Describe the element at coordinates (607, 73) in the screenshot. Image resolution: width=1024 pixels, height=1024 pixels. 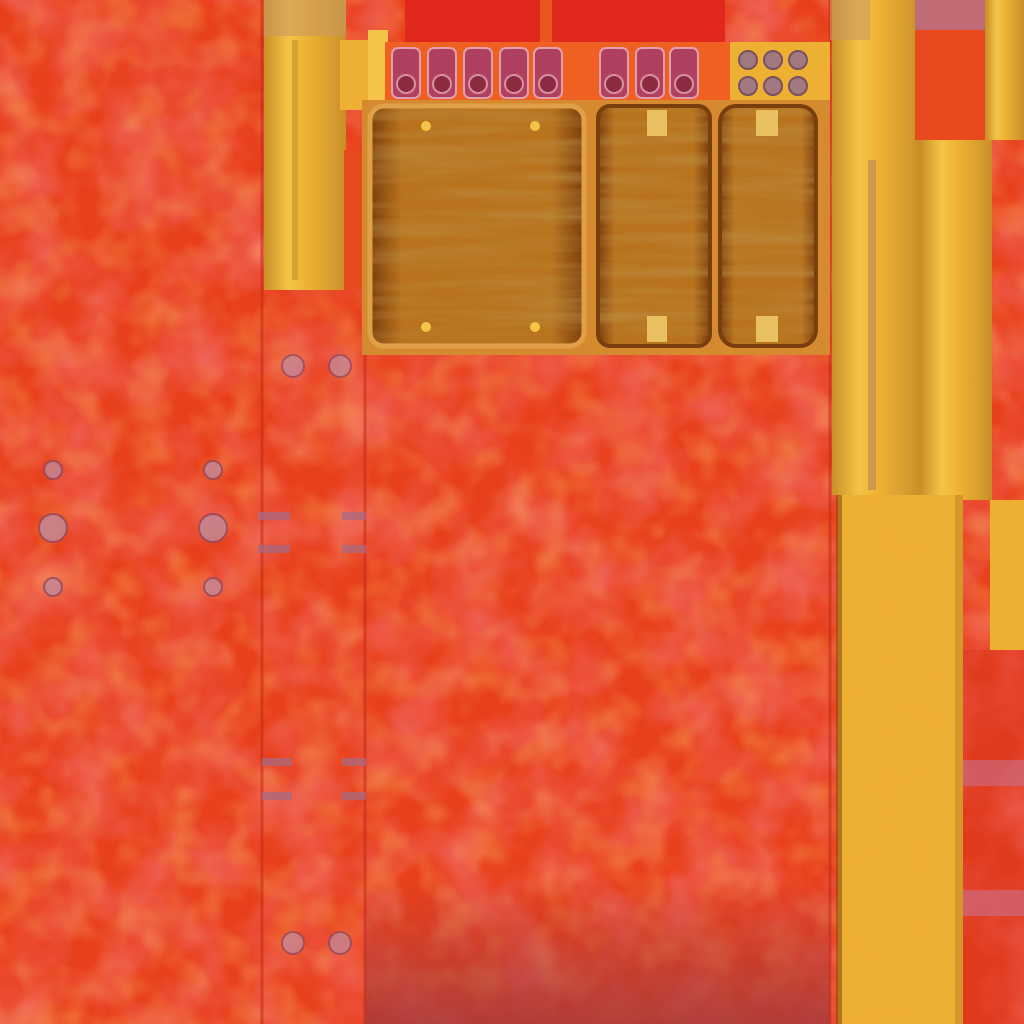
I see `top-bolt-bar` at that location.